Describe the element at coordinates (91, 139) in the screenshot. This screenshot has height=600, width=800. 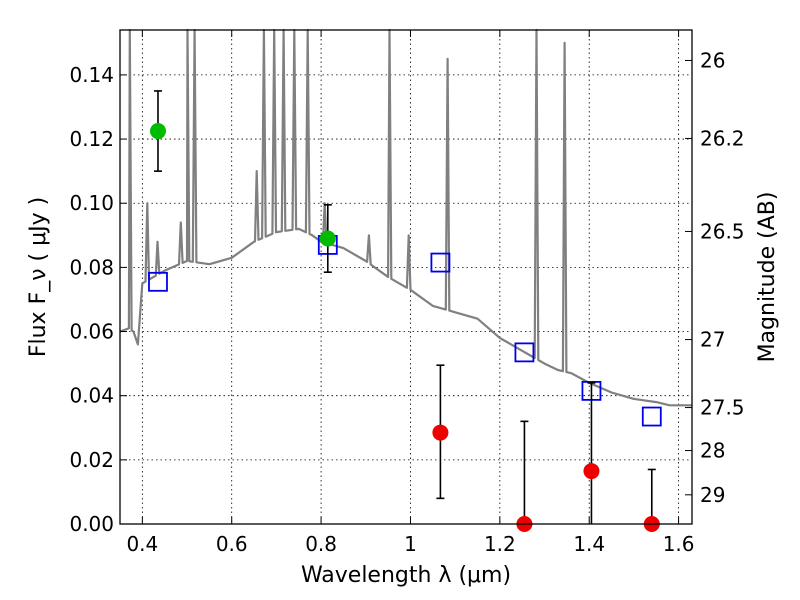
I see `y-tick-label: 0.12` at that location.